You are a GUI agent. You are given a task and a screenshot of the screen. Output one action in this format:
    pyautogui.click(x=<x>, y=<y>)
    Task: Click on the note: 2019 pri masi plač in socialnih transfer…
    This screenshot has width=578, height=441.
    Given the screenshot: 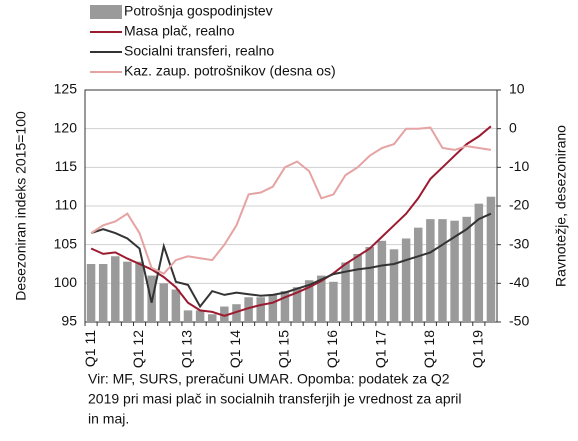 What is the action you would take?
    pyautogui.click(x=275, y=399)
    